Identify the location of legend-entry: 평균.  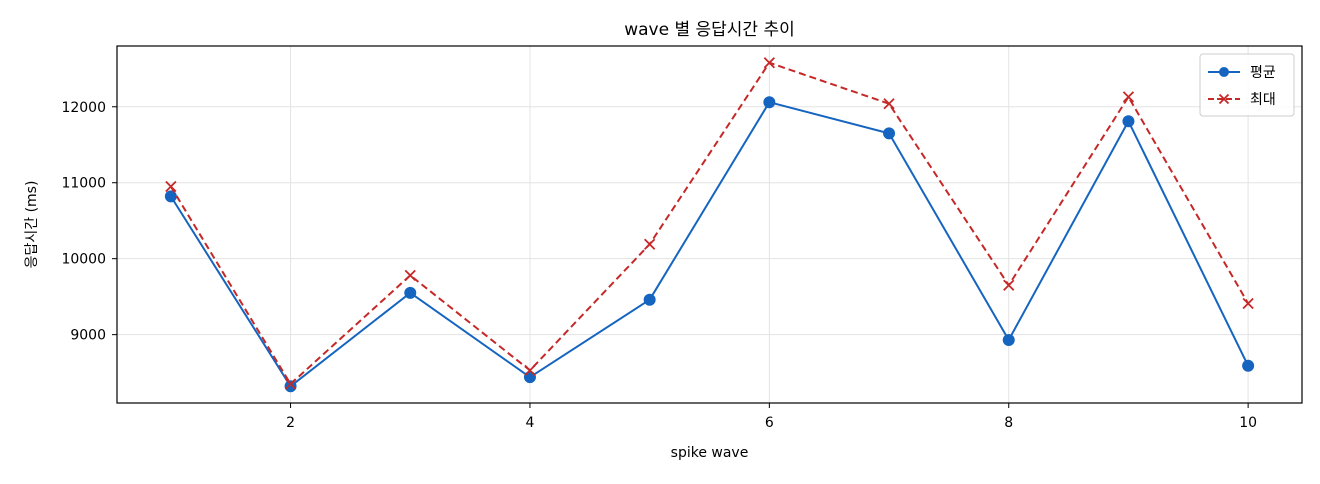
(1242, 73).